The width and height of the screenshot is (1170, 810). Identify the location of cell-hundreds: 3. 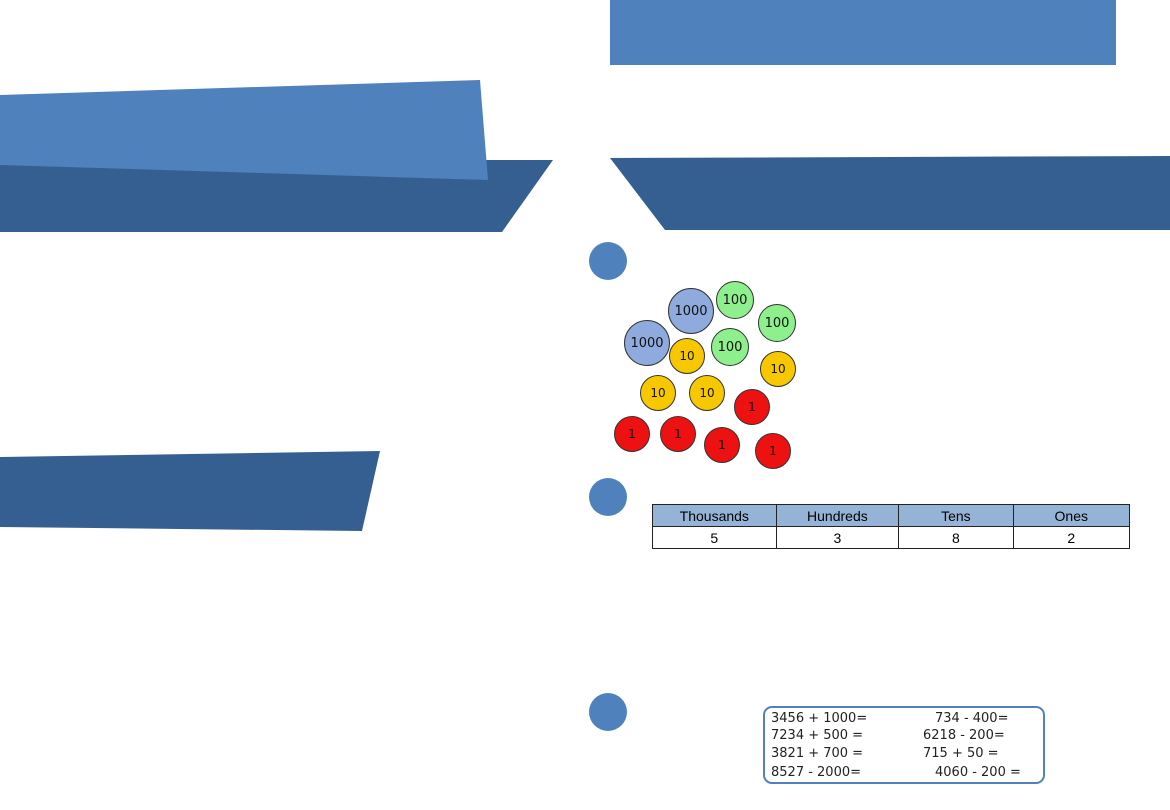
(837, 537).